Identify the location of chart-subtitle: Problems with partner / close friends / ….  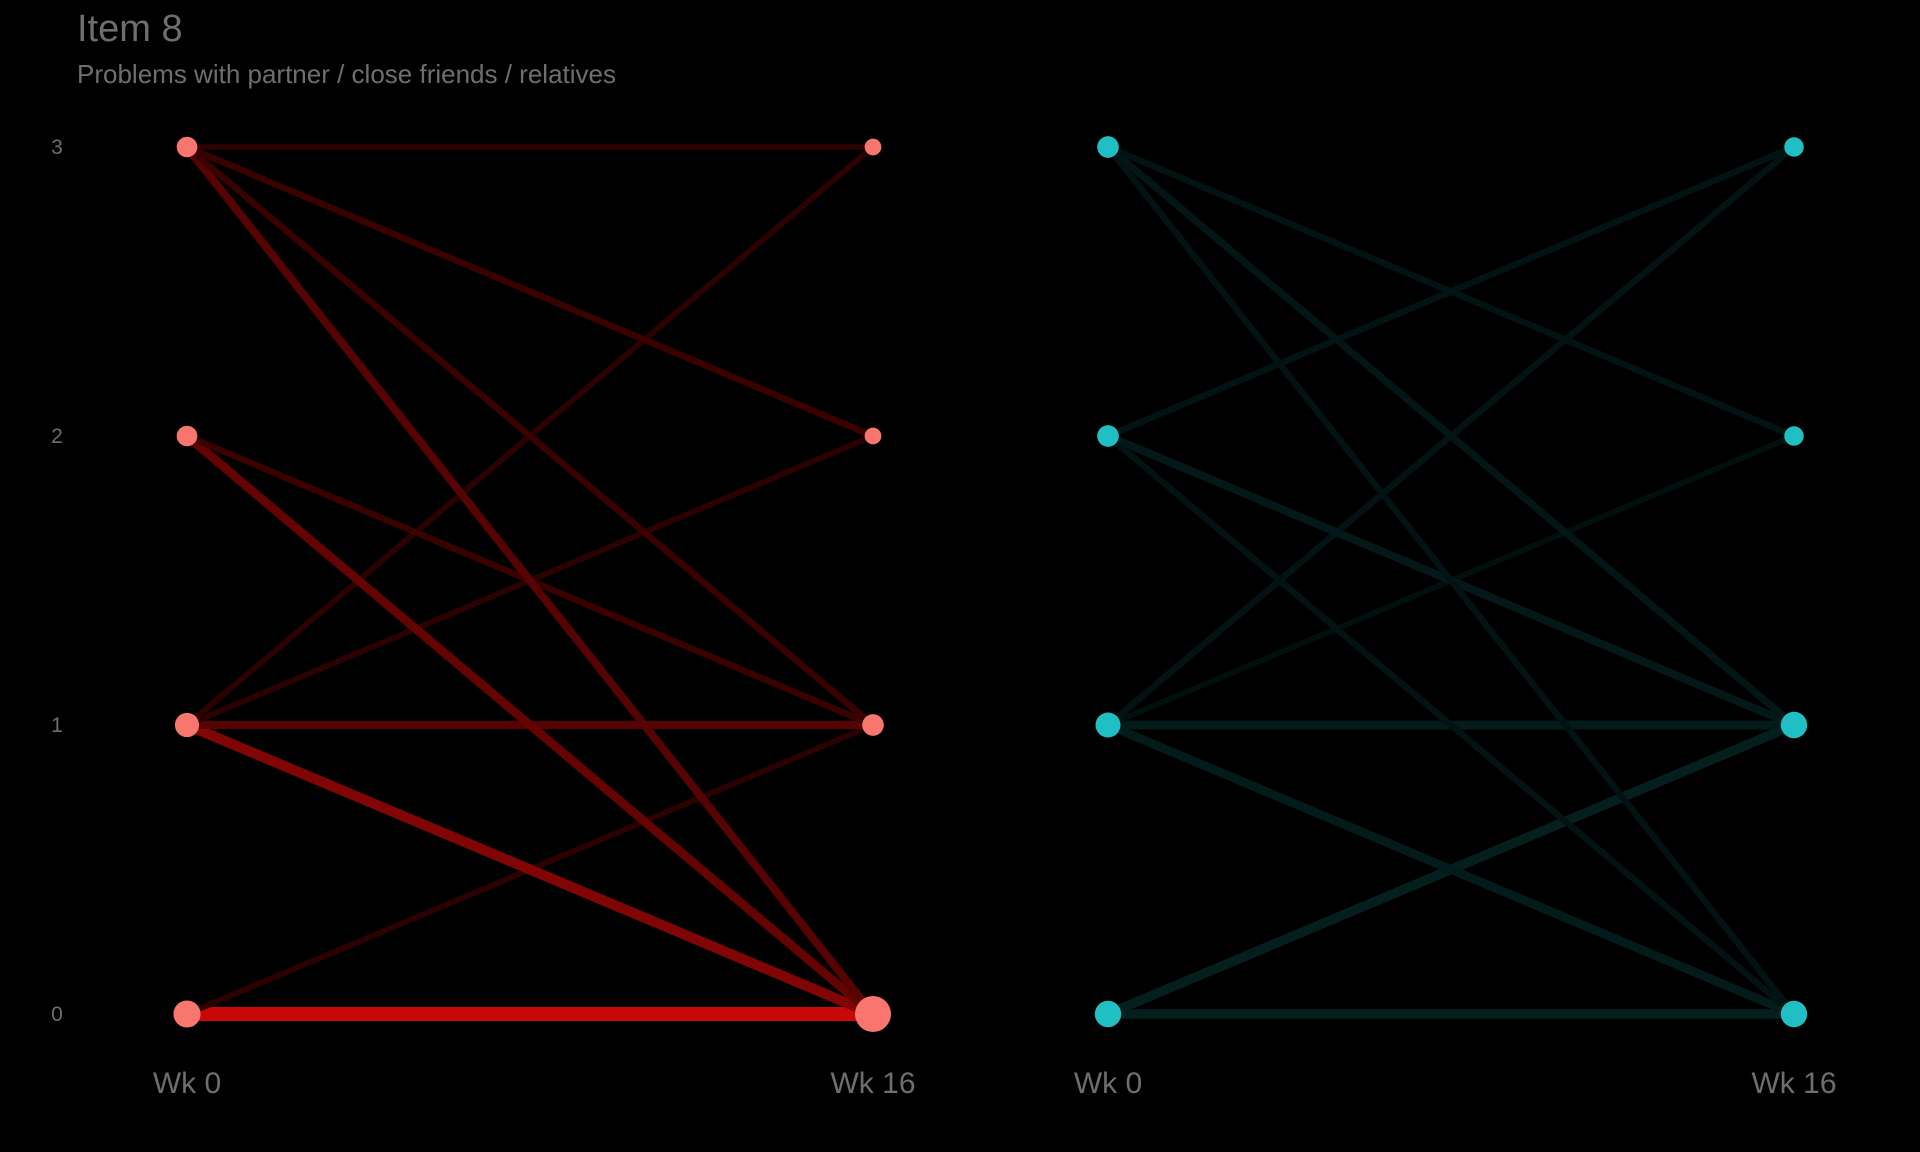
(346, 74).